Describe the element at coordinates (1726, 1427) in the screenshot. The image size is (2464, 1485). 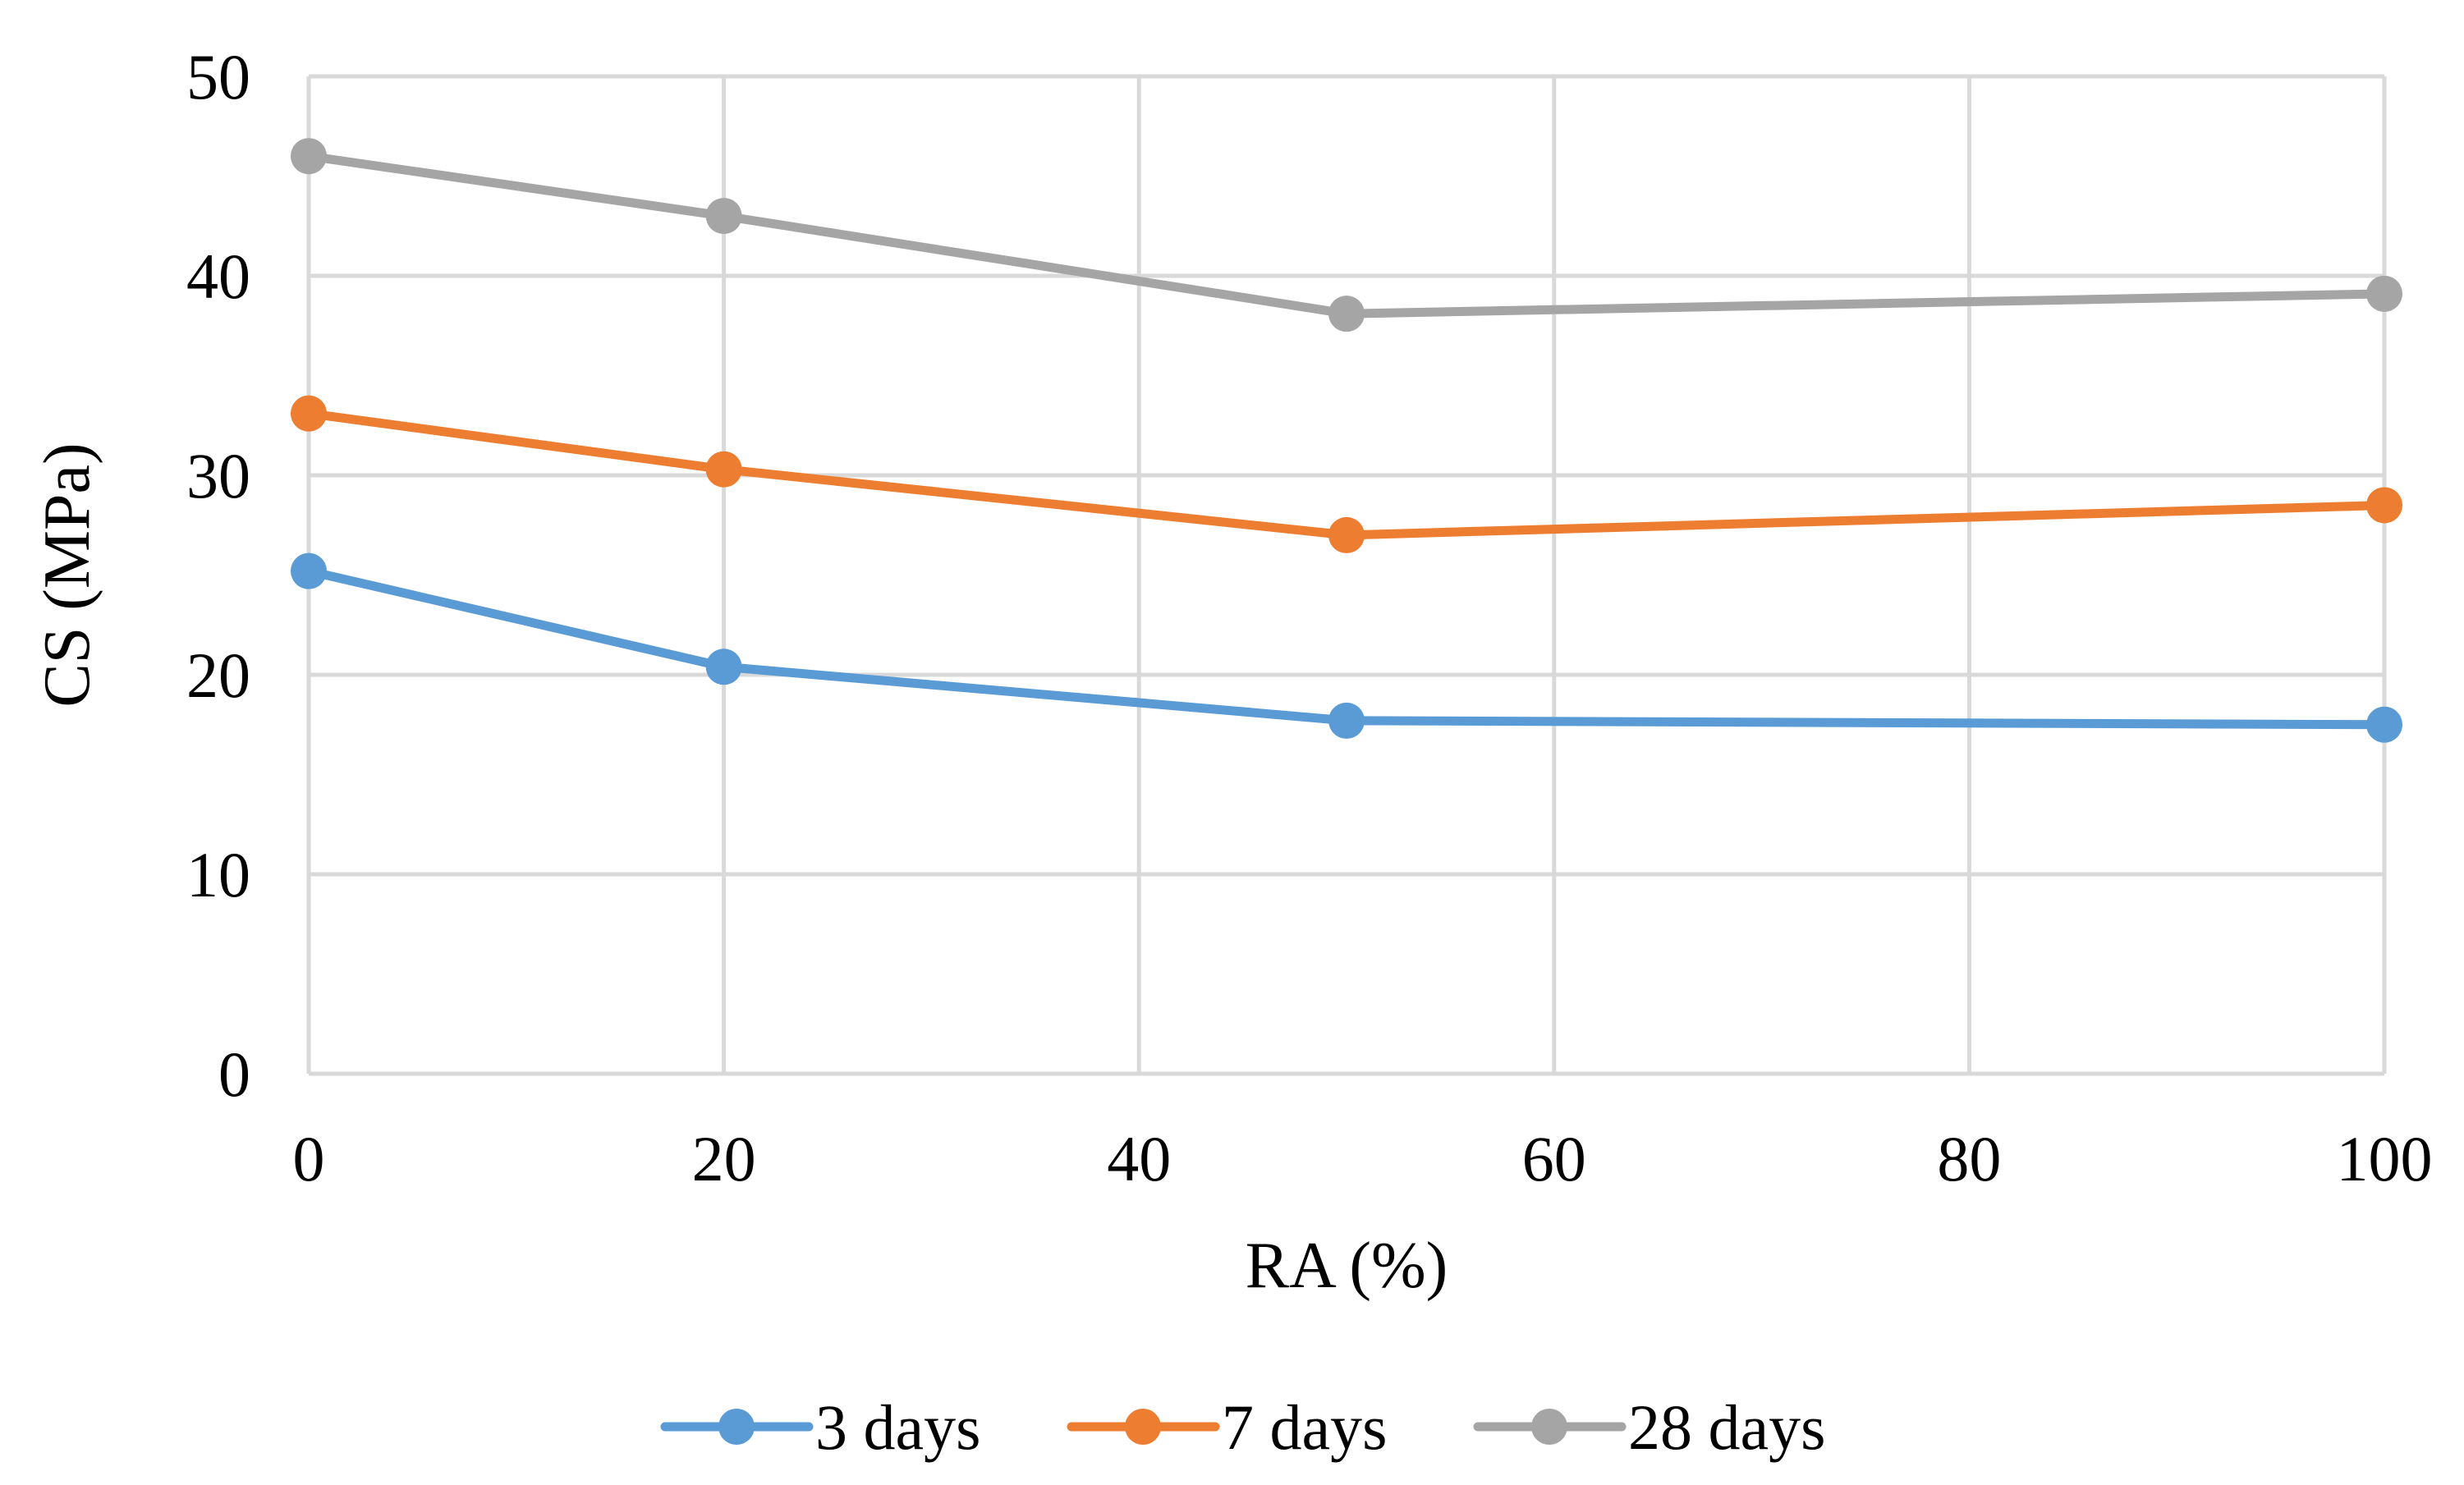
I see `legend-label: 28 days` at that location.